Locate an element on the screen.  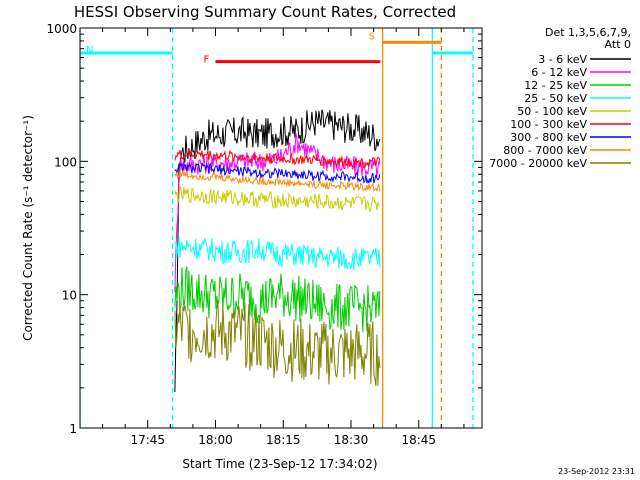
x-axis-label: Start Time (23-Sep-12 17:34:02) is located at coordinates (279, 464).